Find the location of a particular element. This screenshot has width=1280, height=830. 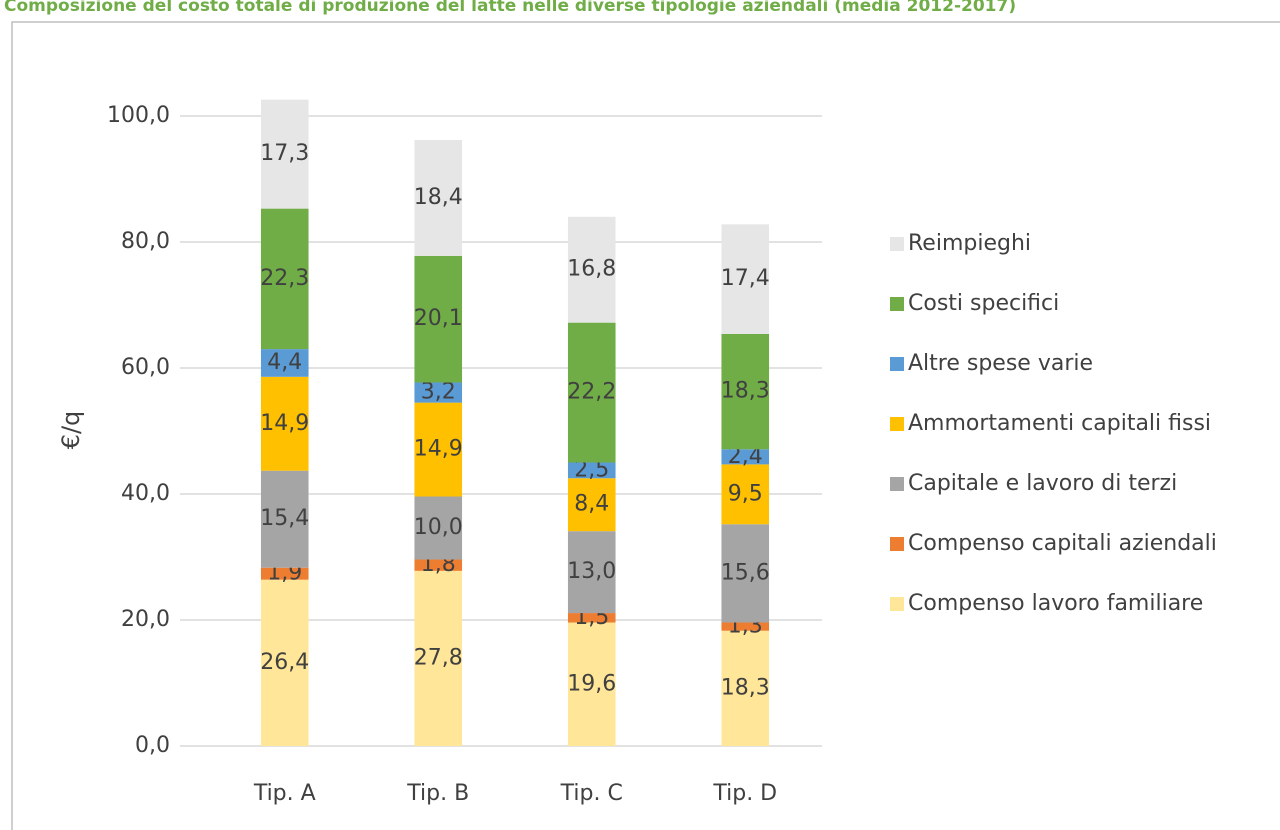

data-label: 16,8 is located at coordinates (591, 269).